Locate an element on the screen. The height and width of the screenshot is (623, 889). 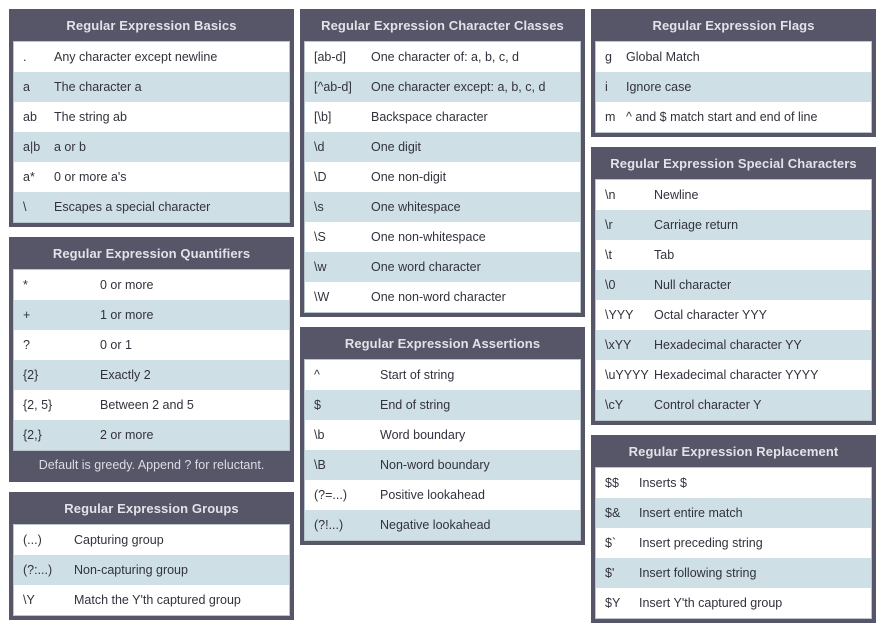
panel-title: Regular Expression Character Classes is located at coordinates (442, 25).